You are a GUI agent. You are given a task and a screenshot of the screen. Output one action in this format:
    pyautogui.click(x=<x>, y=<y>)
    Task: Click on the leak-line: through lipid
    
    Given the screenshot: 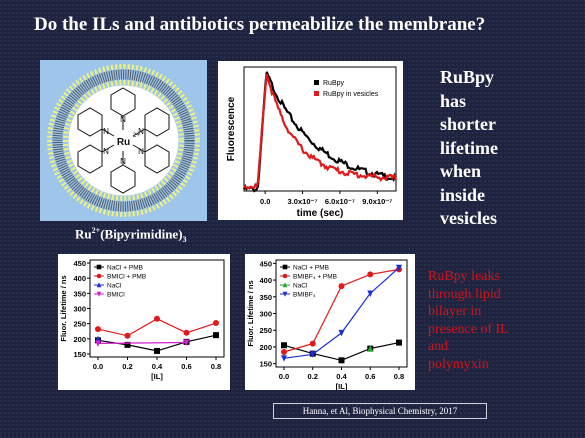 What is the action you would take?
    pyautogui.click(x=464, y=294)
    